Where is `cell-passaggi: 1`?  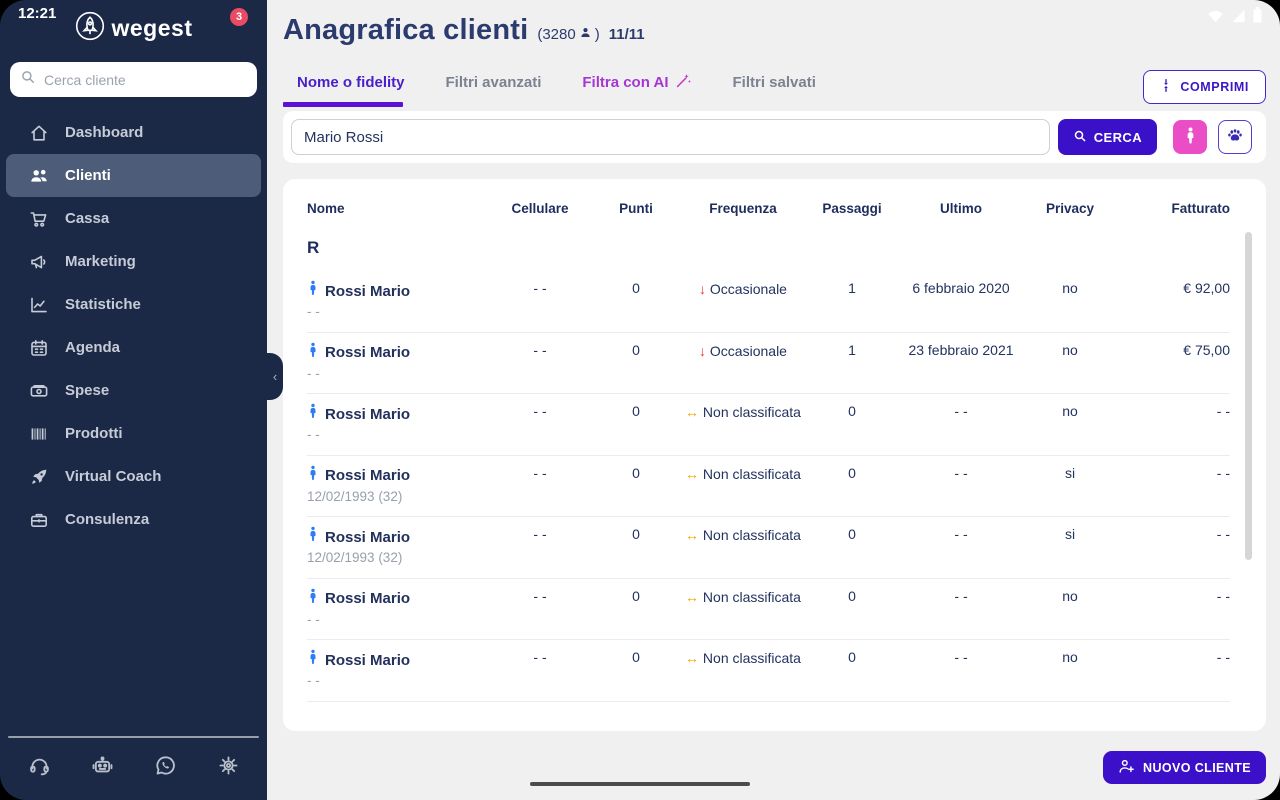
cell-passaggi: 1 is located at coordinates (852, 288).